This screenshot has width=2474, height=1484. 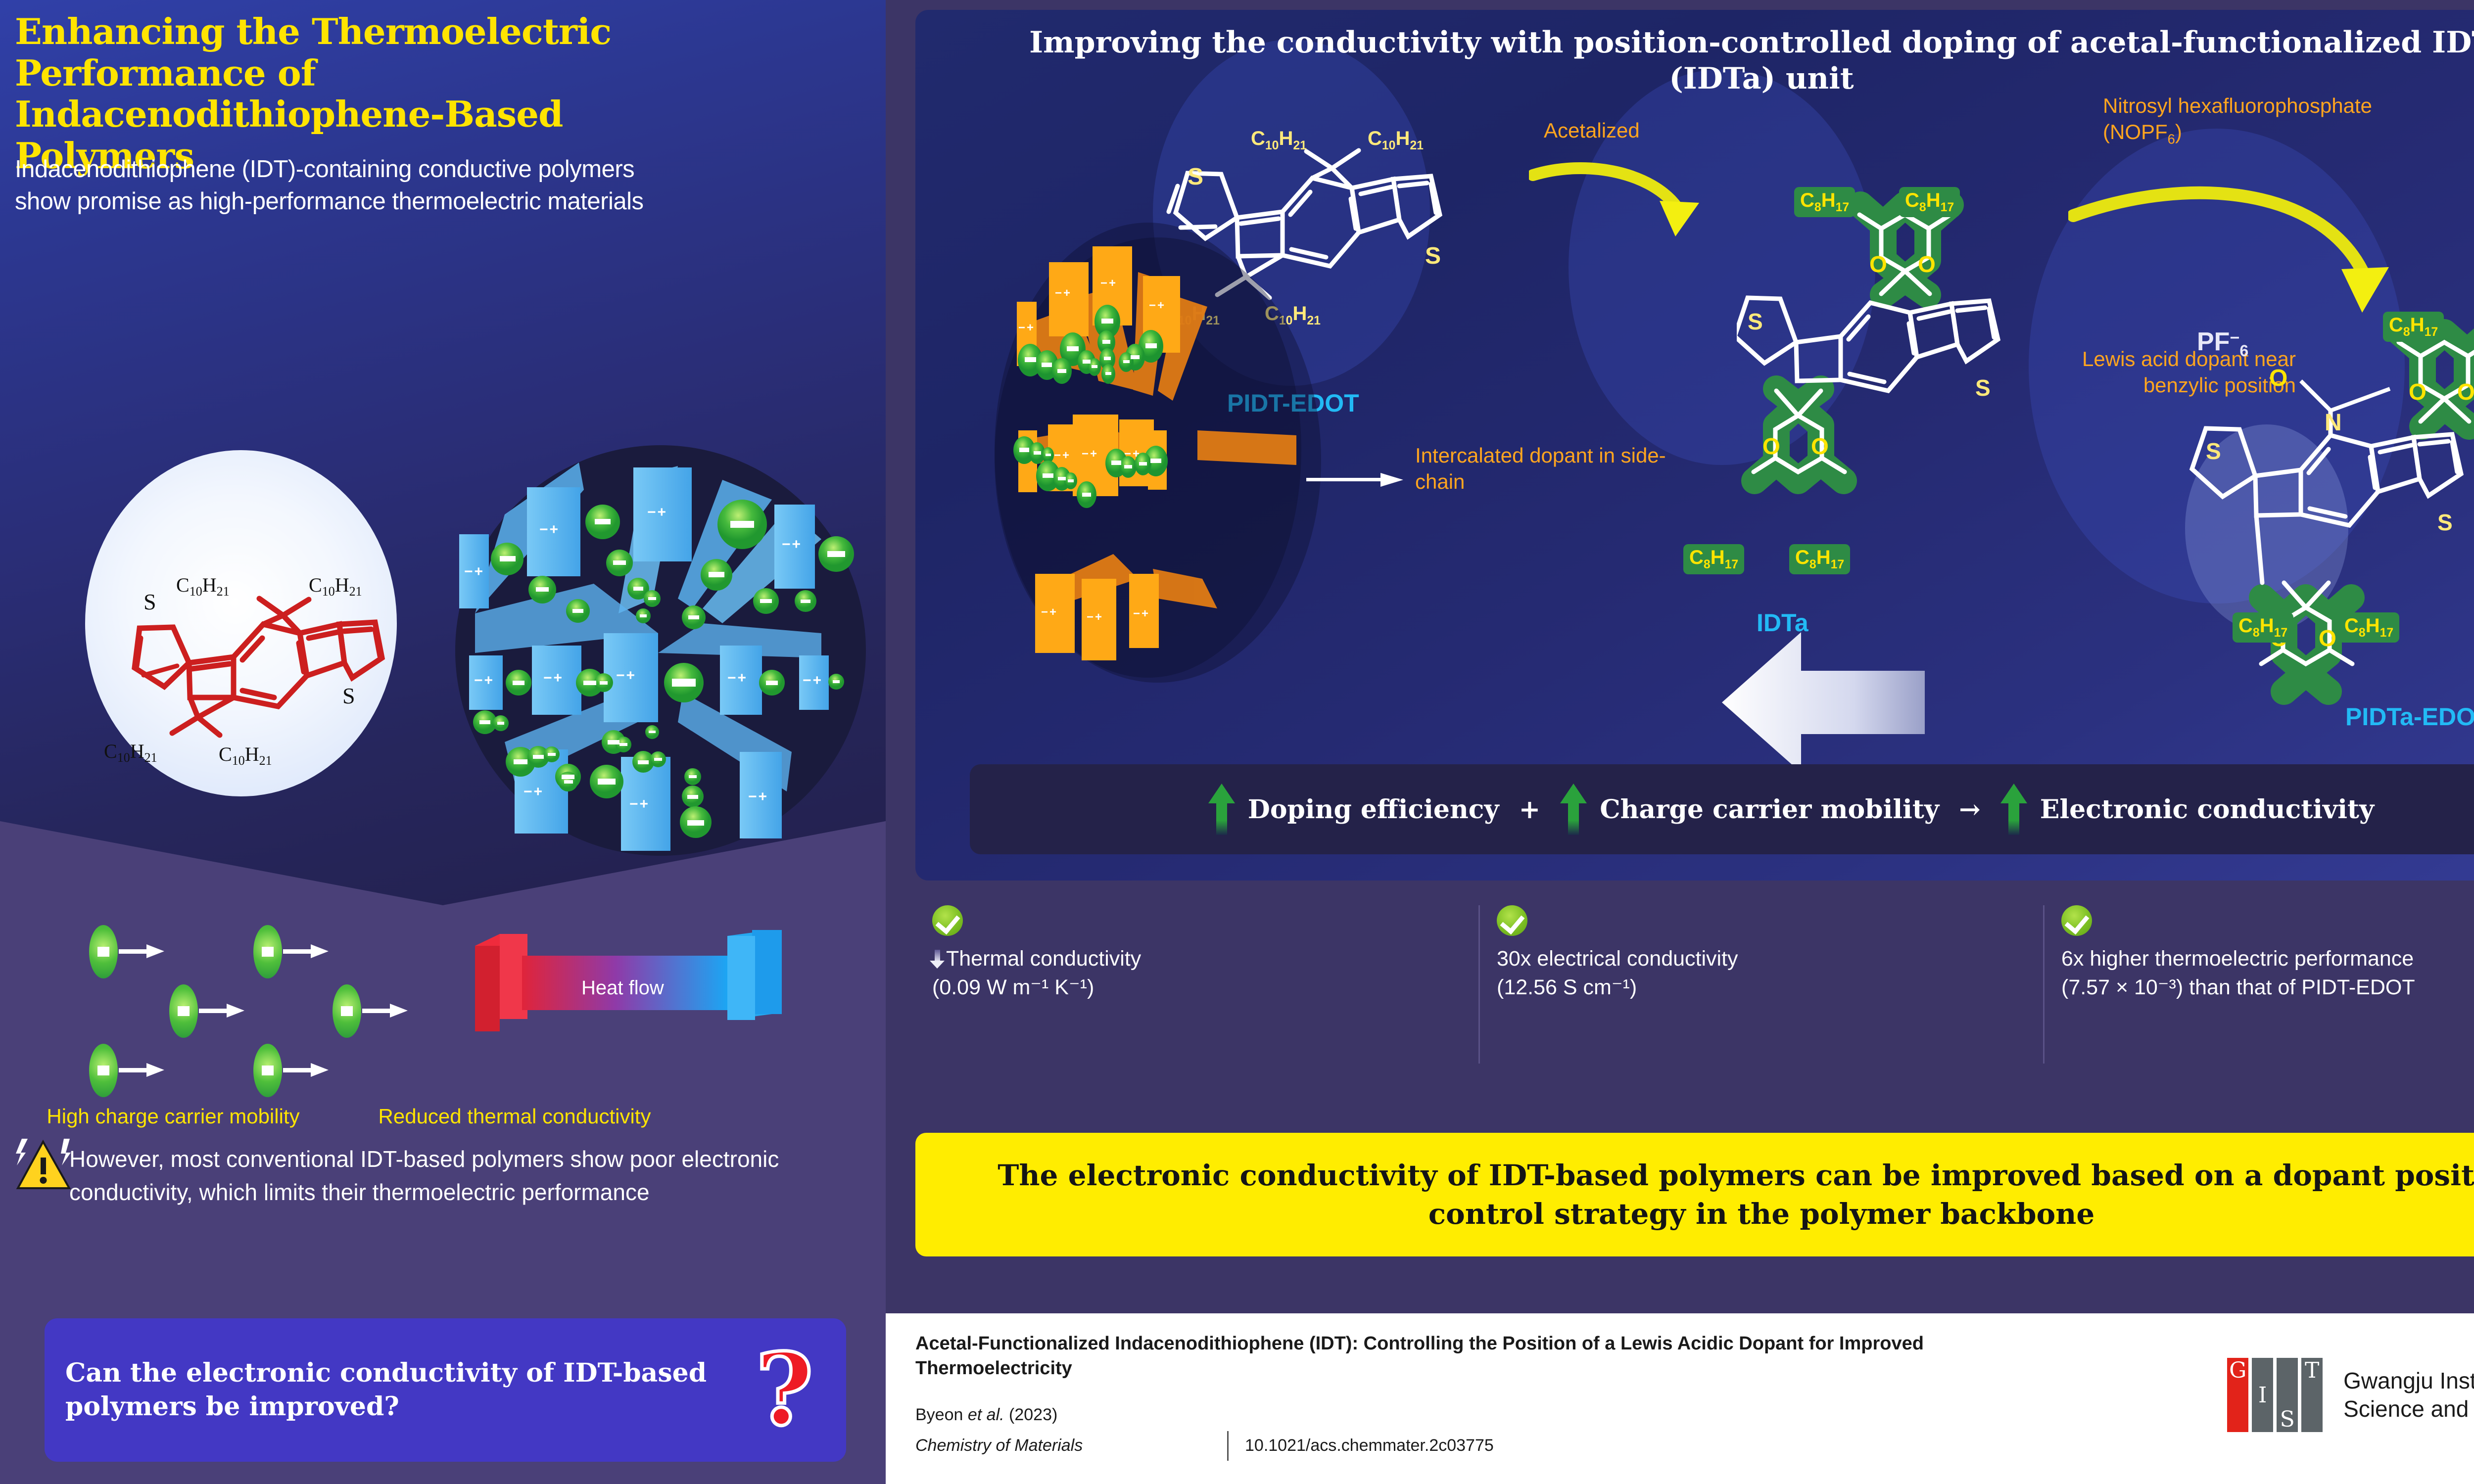 What do you see at coordinates (2189, 372) in the screenshot?
I see `annotation-lewis-acid: Lewis acid dopant near benzylic position` at bounding box center [2189, 372].